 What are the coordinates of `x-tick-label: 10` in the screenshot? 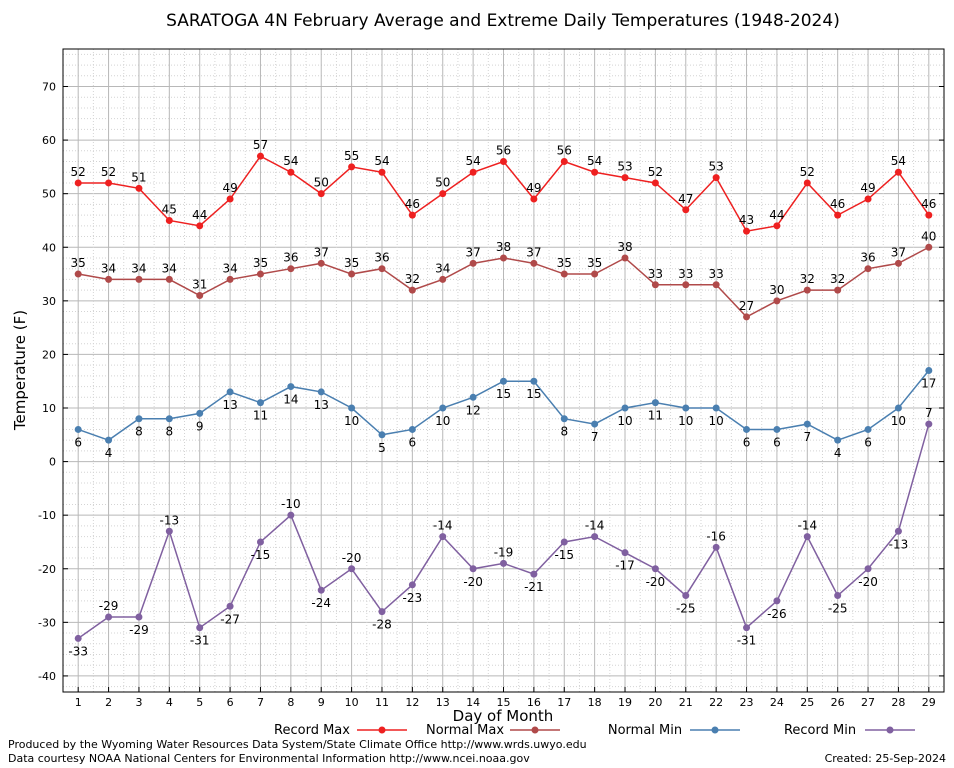 It's located at (352, 702).